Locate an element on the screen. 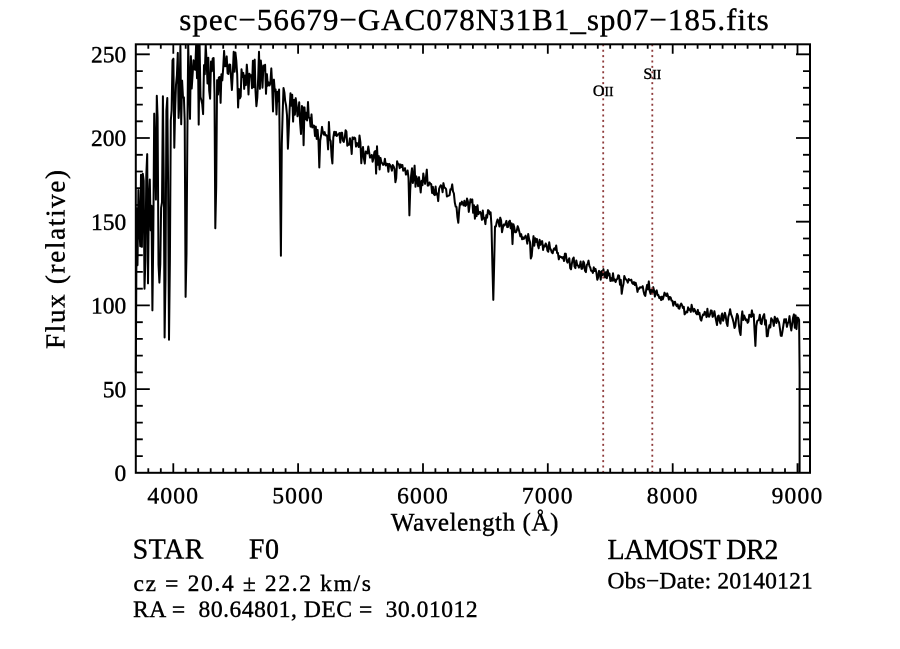 The height and width of the screenshot is (649, 900). svg-text: 5000 is located at coordinates (298, 497).